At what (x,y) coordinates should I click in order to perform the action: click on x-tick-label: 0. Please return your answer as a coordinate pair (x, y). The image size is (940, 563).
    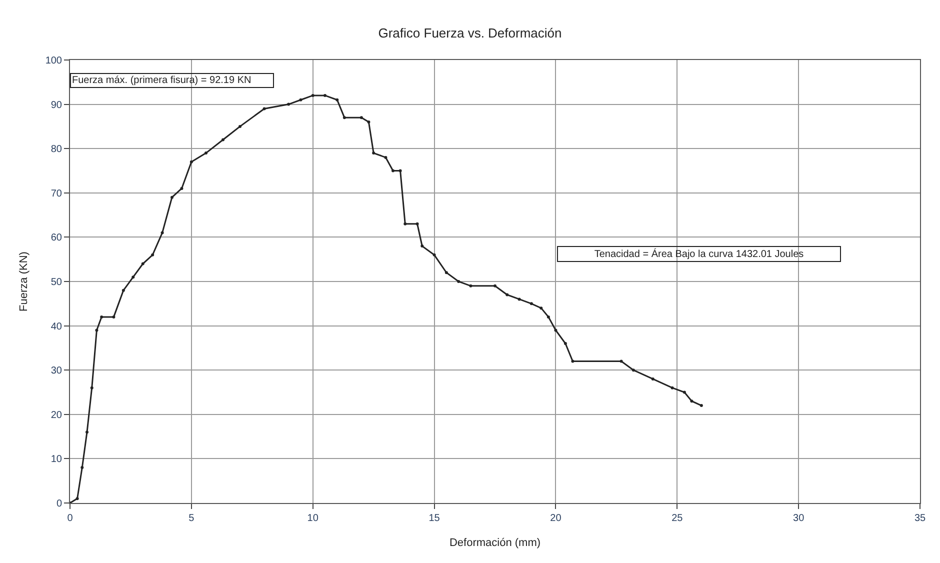
    Looking at the image, I should click on (70, 518).